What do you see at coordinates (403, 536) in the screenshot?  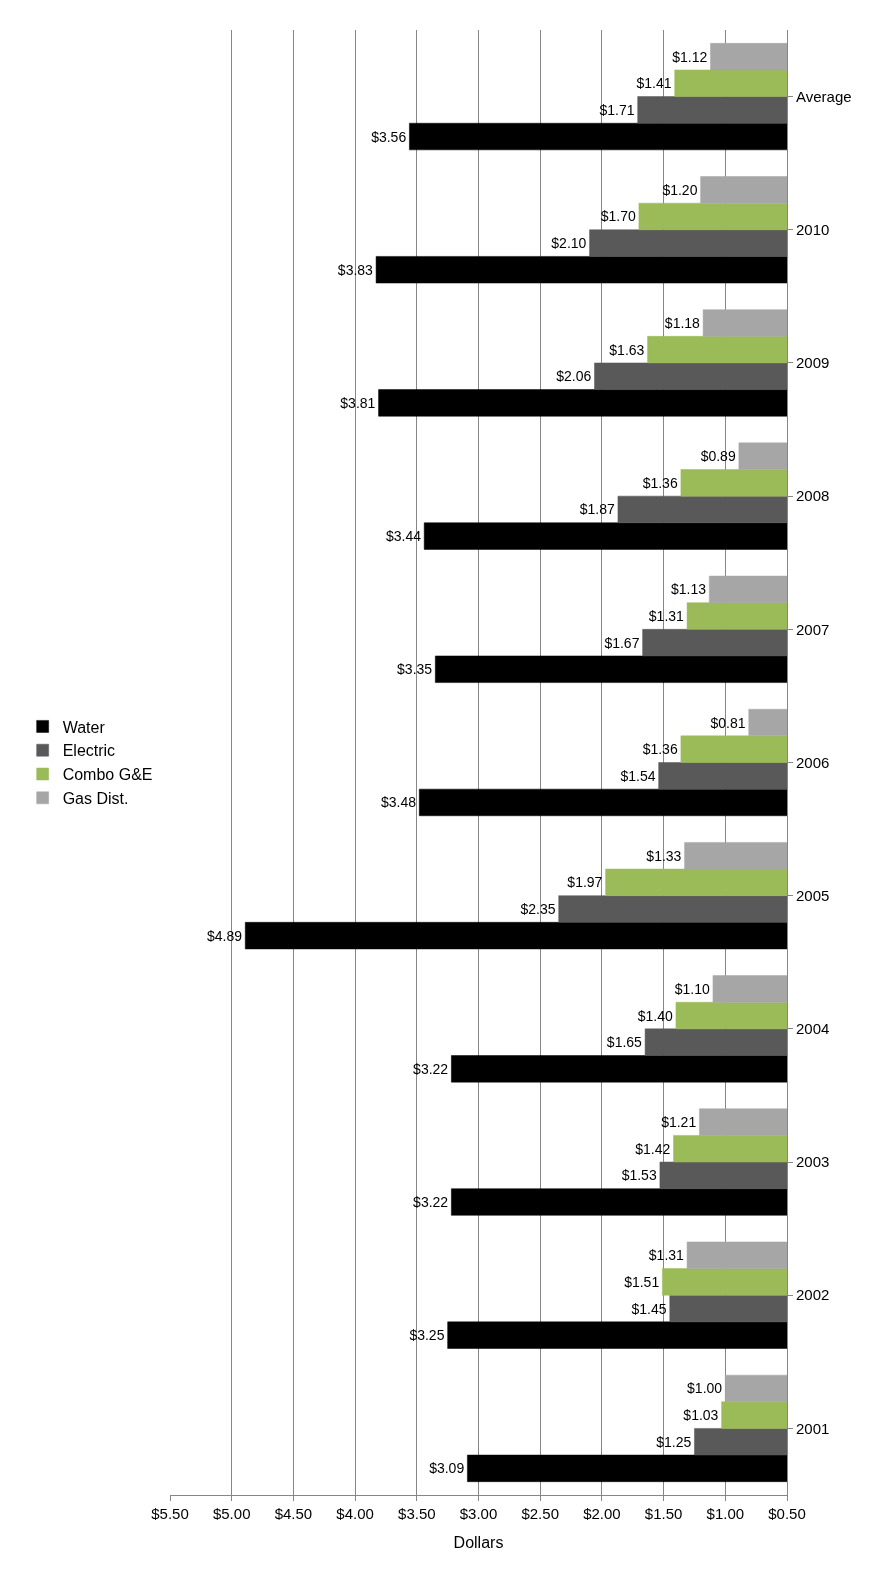 I see `data-label: $3.44` at bounding box center [403, 536].